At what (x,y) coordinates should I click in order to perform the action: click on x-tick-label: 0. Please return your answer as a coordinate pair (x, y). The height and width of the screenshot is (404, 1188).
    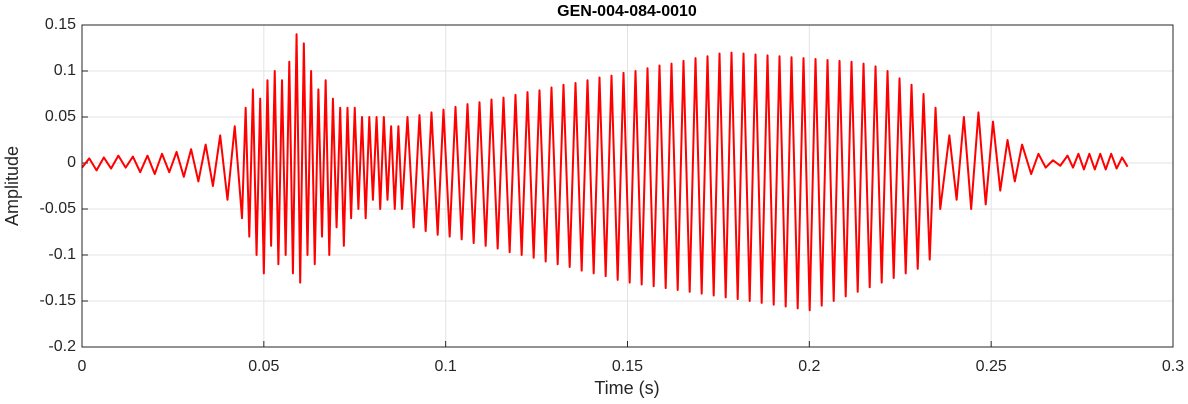
    Looking at the image, I should click on (82, 366).